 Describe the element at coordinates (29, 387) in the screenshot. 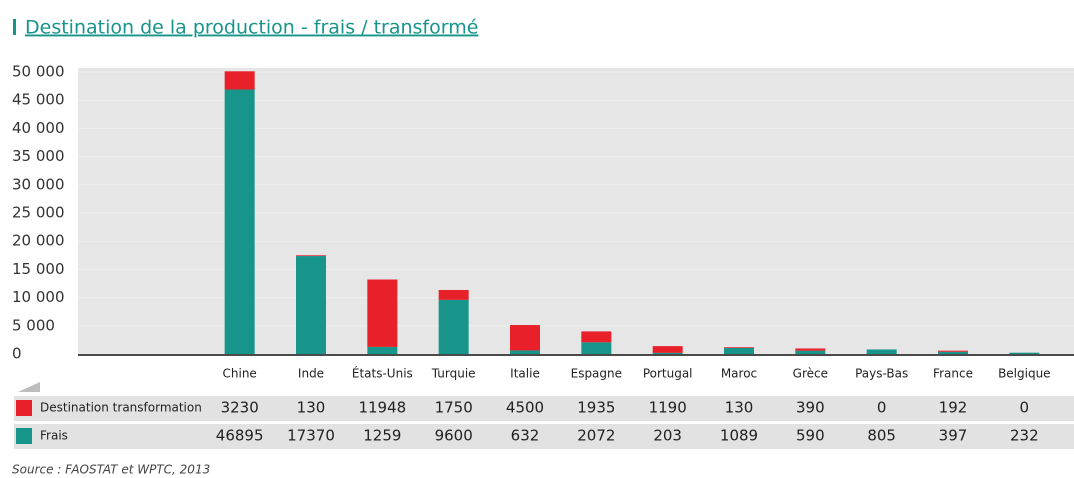

I see `table-corner` at that location.